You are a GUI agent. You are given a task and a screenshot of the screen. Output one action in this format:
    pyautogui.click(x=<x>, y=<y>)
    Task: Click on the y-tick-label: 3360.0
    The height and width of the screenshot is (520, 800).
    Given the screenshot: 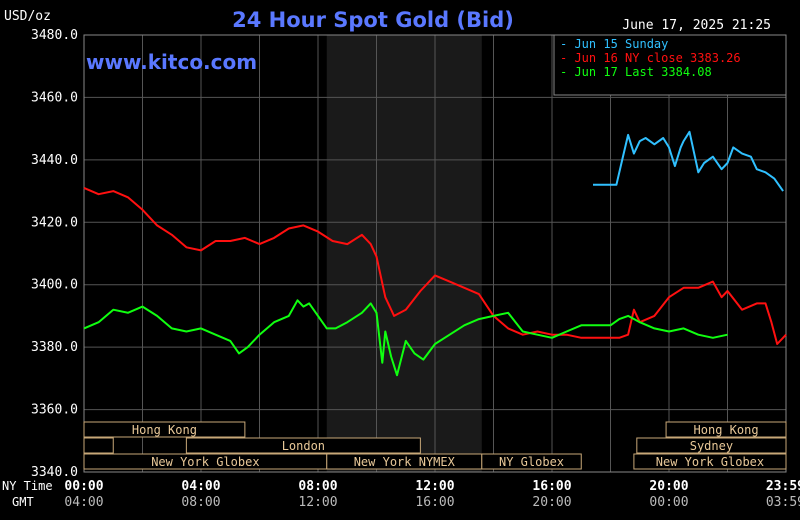 What is the action you would take?
    pyautogui.click(x=54, y=410)
    